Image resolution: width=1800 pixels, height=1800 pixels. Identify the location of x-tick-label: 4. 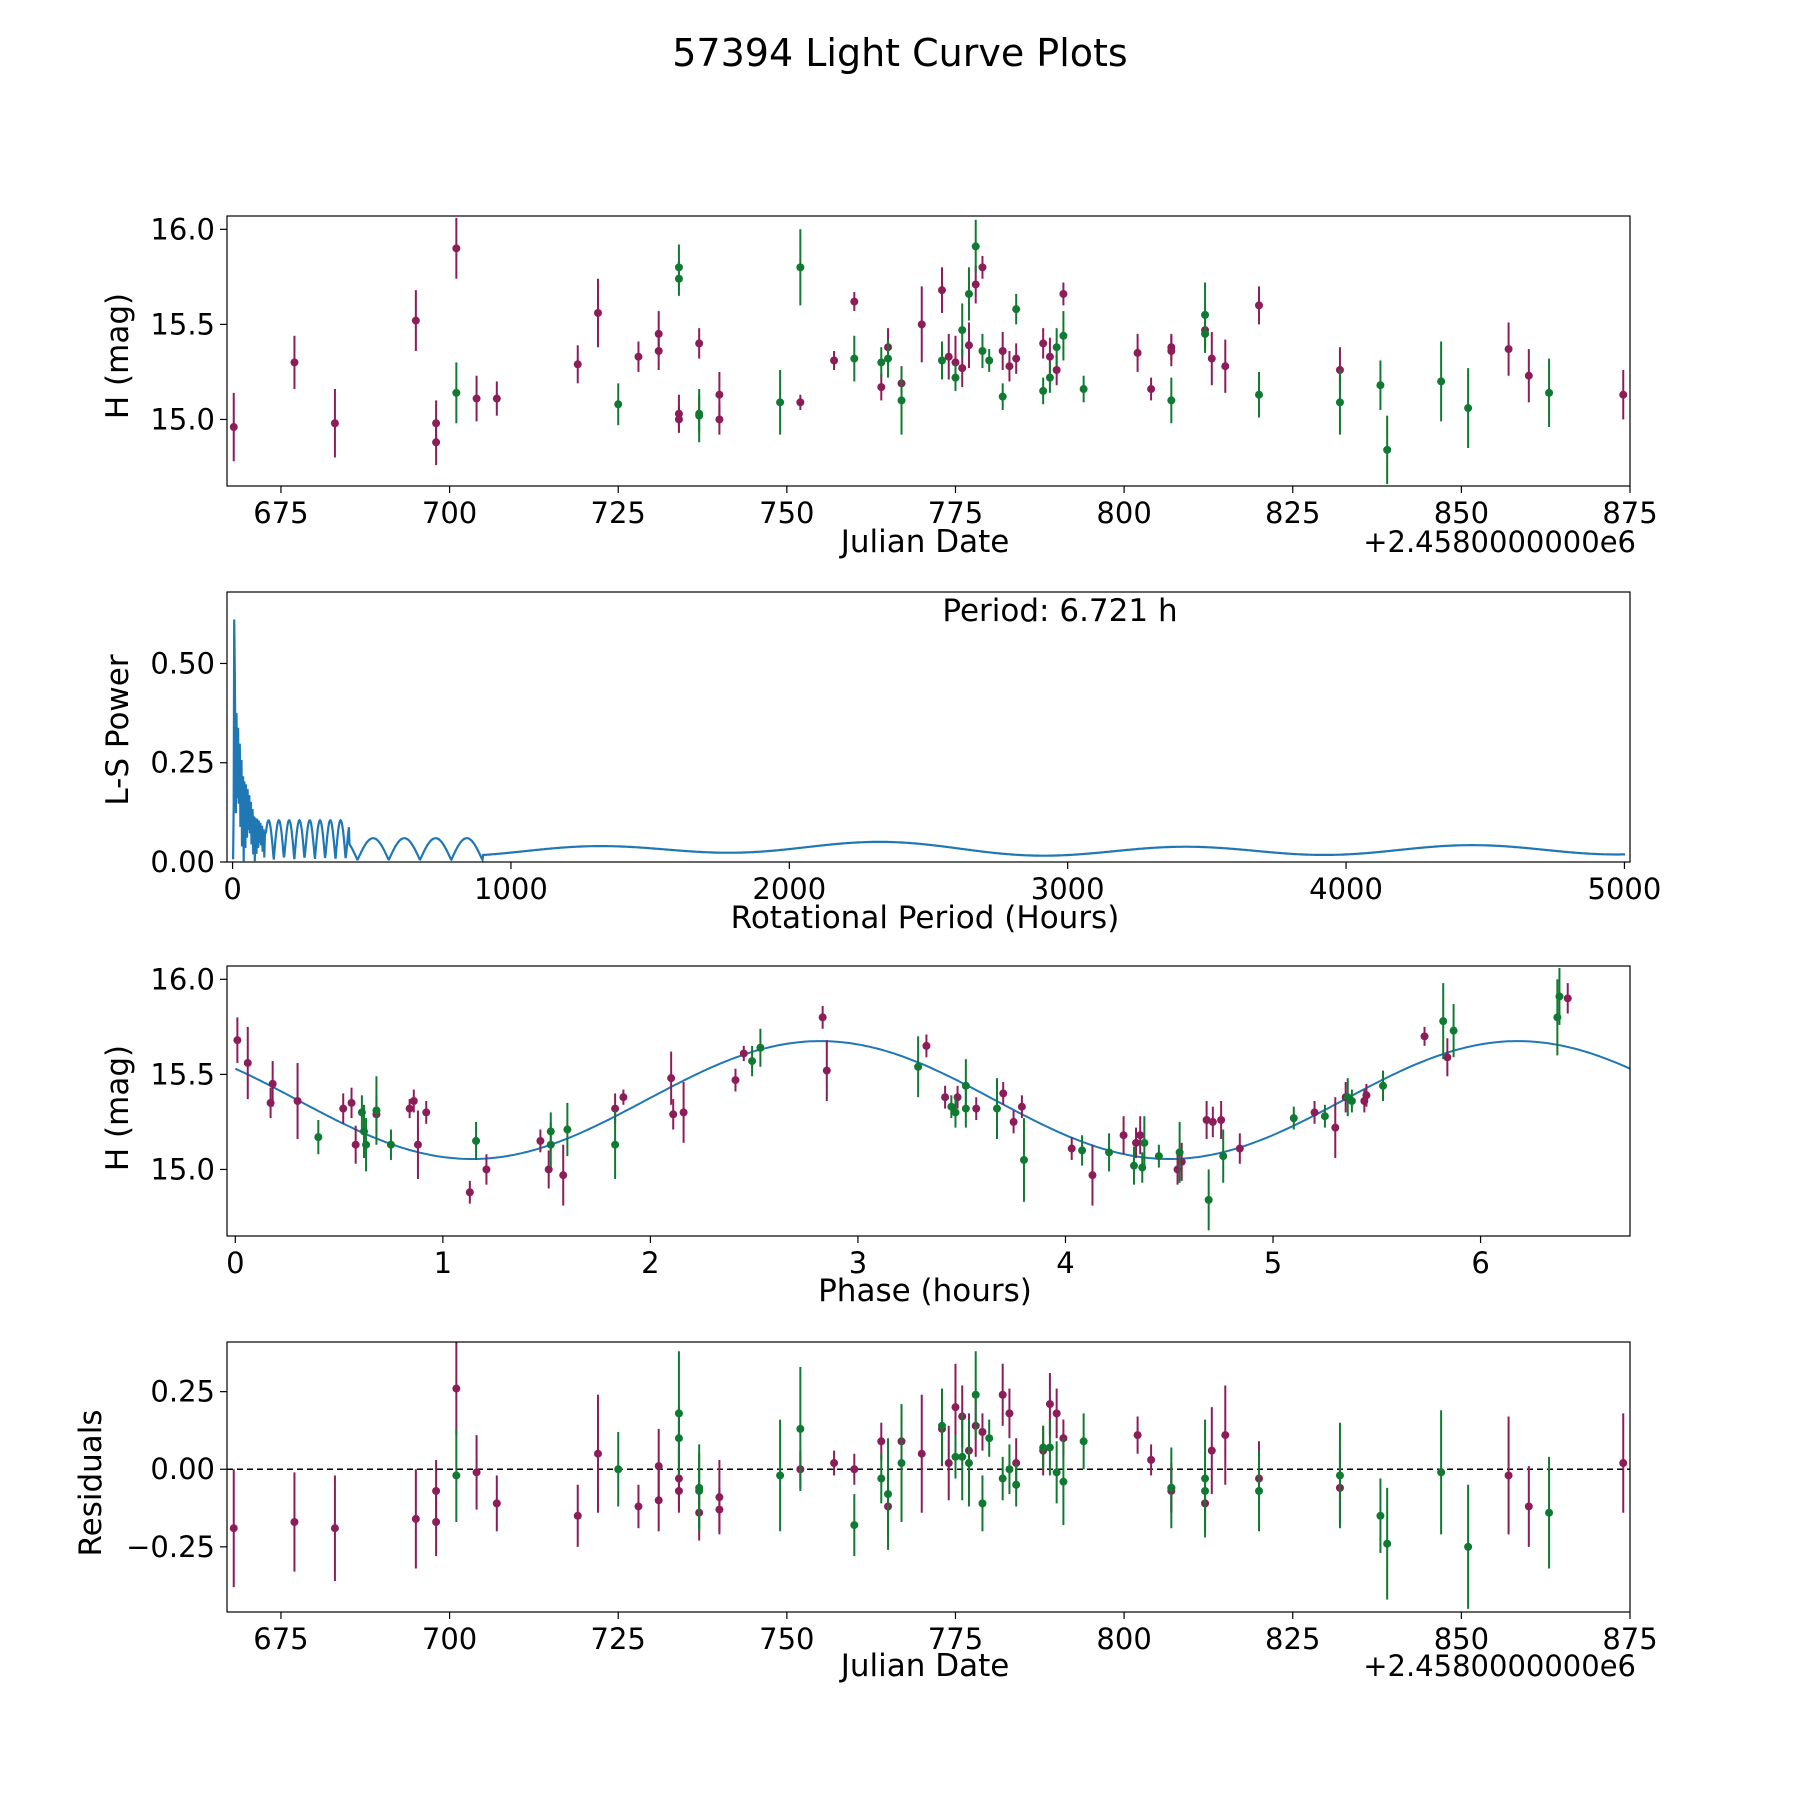
(1065, 1263).